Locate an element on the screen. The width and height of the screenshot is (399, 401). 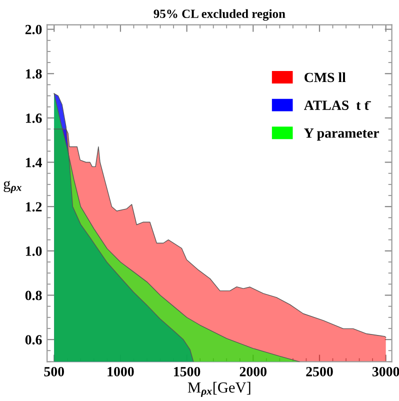
x-tick-label: 2000 is located at coordinates (253, 371).